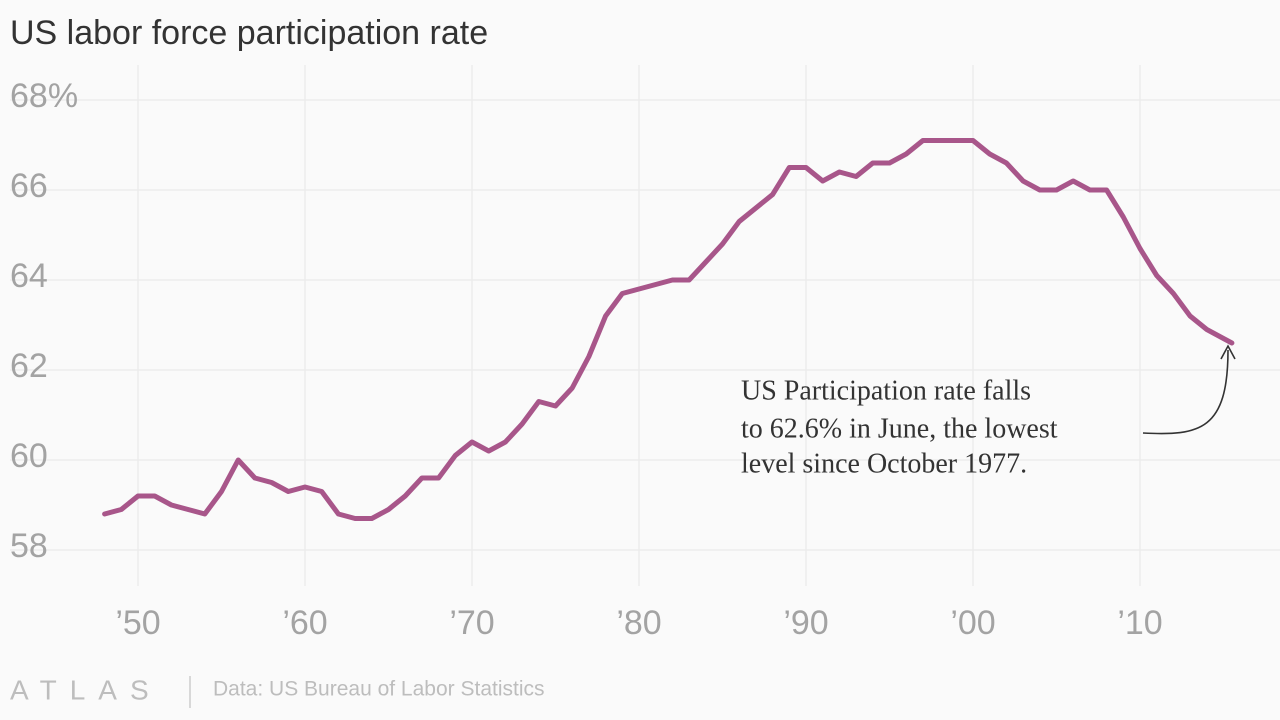  Describe the element at coordinates (29, 276) in the screenshot. I see `y-tick-label: 64` at that location.